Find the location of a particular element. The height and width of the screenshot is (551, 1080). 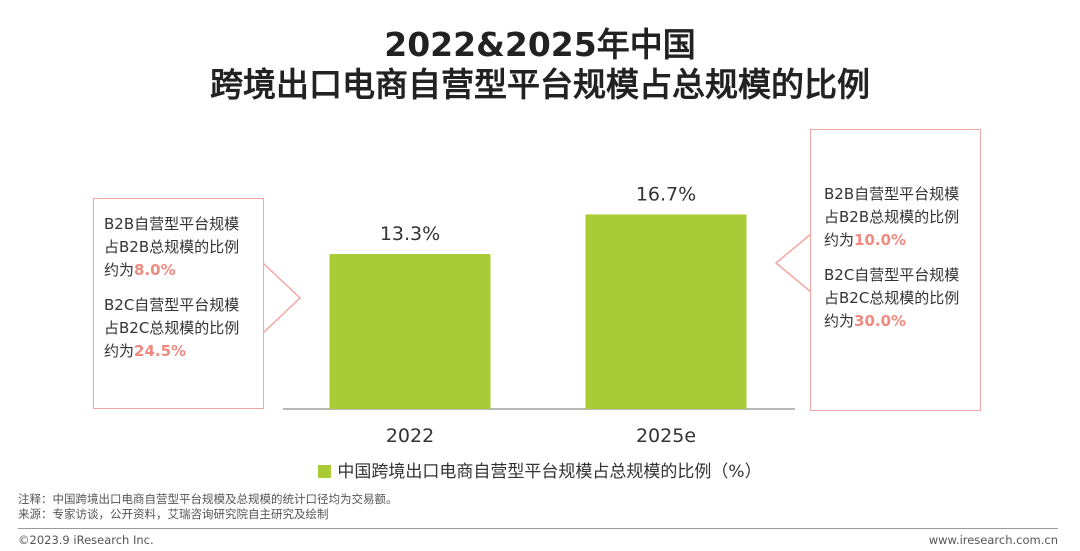

left-b2b-note: B2B自营型平台规模 占B2B总规模的比例 约为8.0% is located at coordinates (183, 247).